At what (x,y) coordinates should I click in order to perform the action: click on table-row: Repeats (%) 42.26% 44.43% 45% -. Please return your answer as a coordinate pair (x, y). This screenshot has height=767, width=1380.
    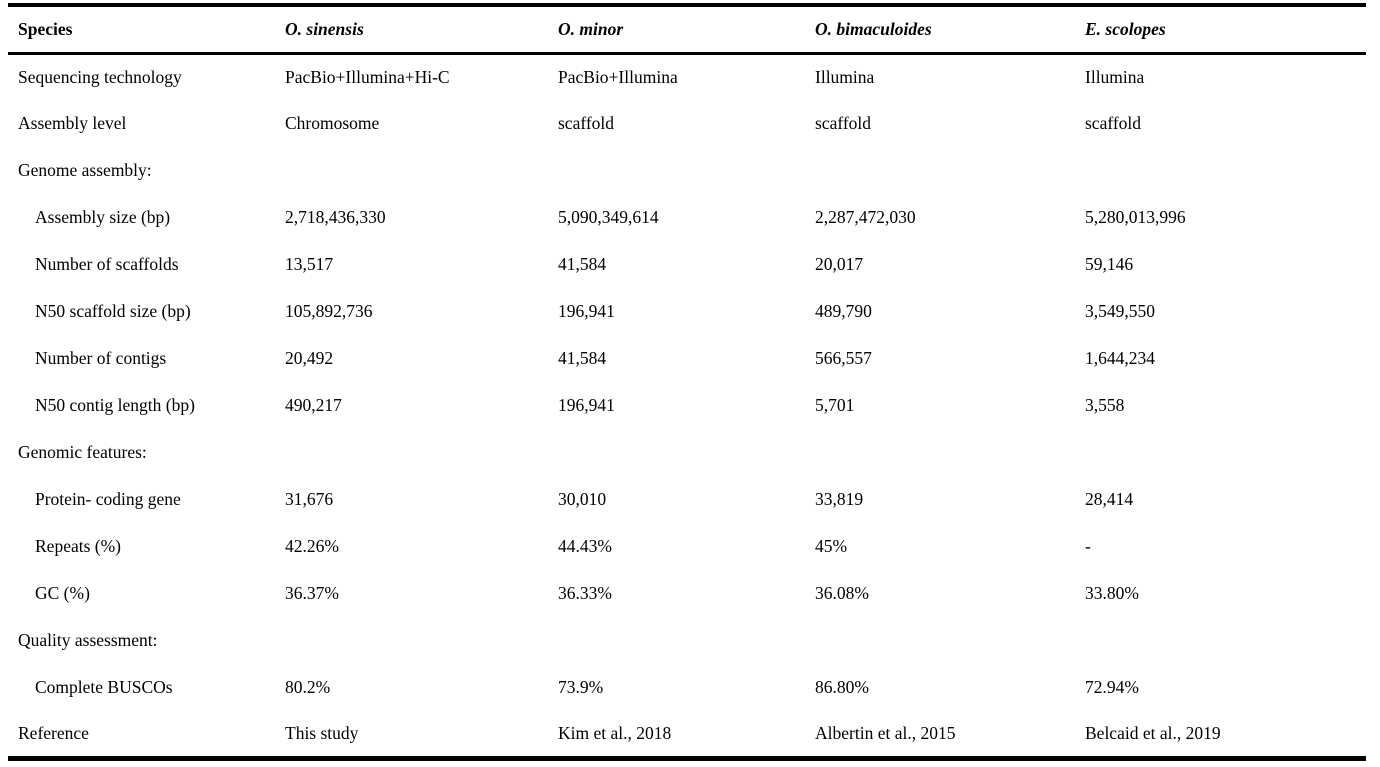
    Looking at the image, I should click on (687, 546).